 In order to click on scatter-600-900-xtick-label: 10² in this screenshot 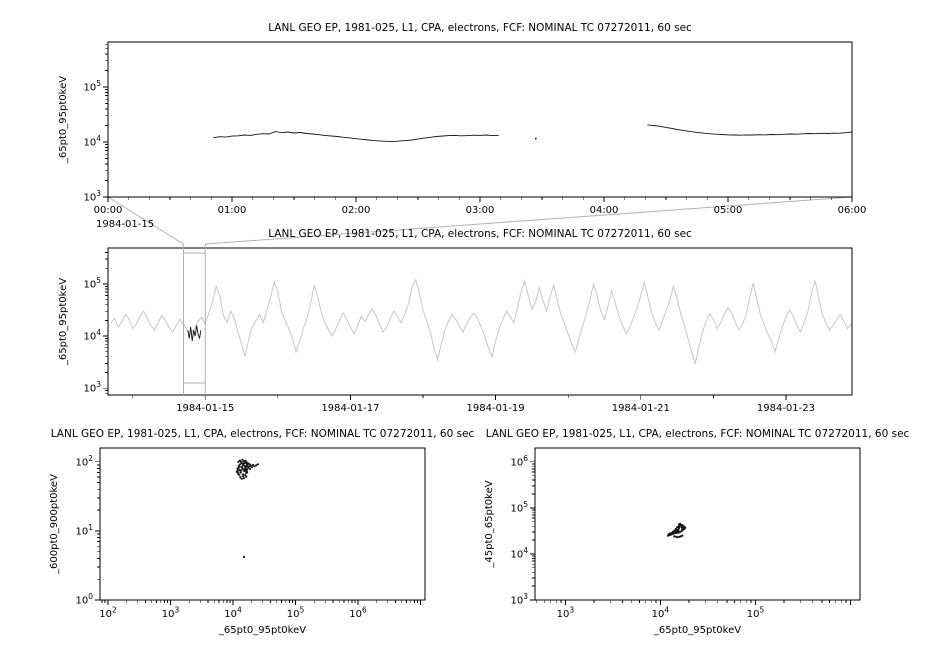, I will do `click(108, 613)`.